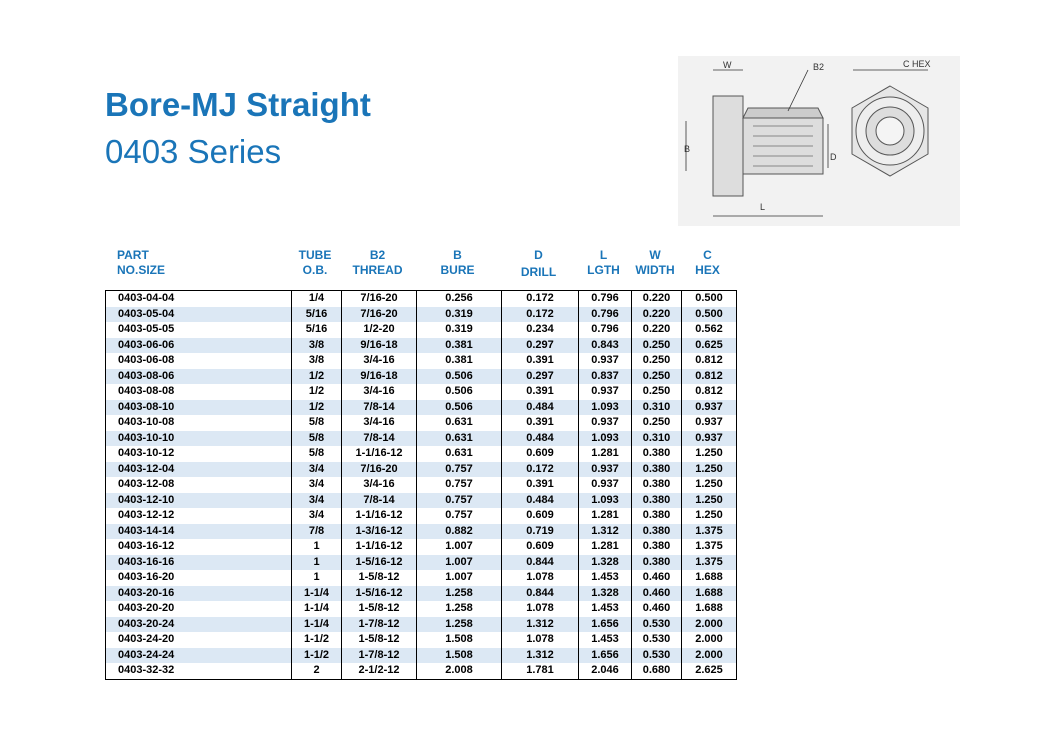 The image size is (1045, 730). Describe the element at coordinates (146, 608) in the screenshot. I see `table-cell: 0403-20-20` at that location.